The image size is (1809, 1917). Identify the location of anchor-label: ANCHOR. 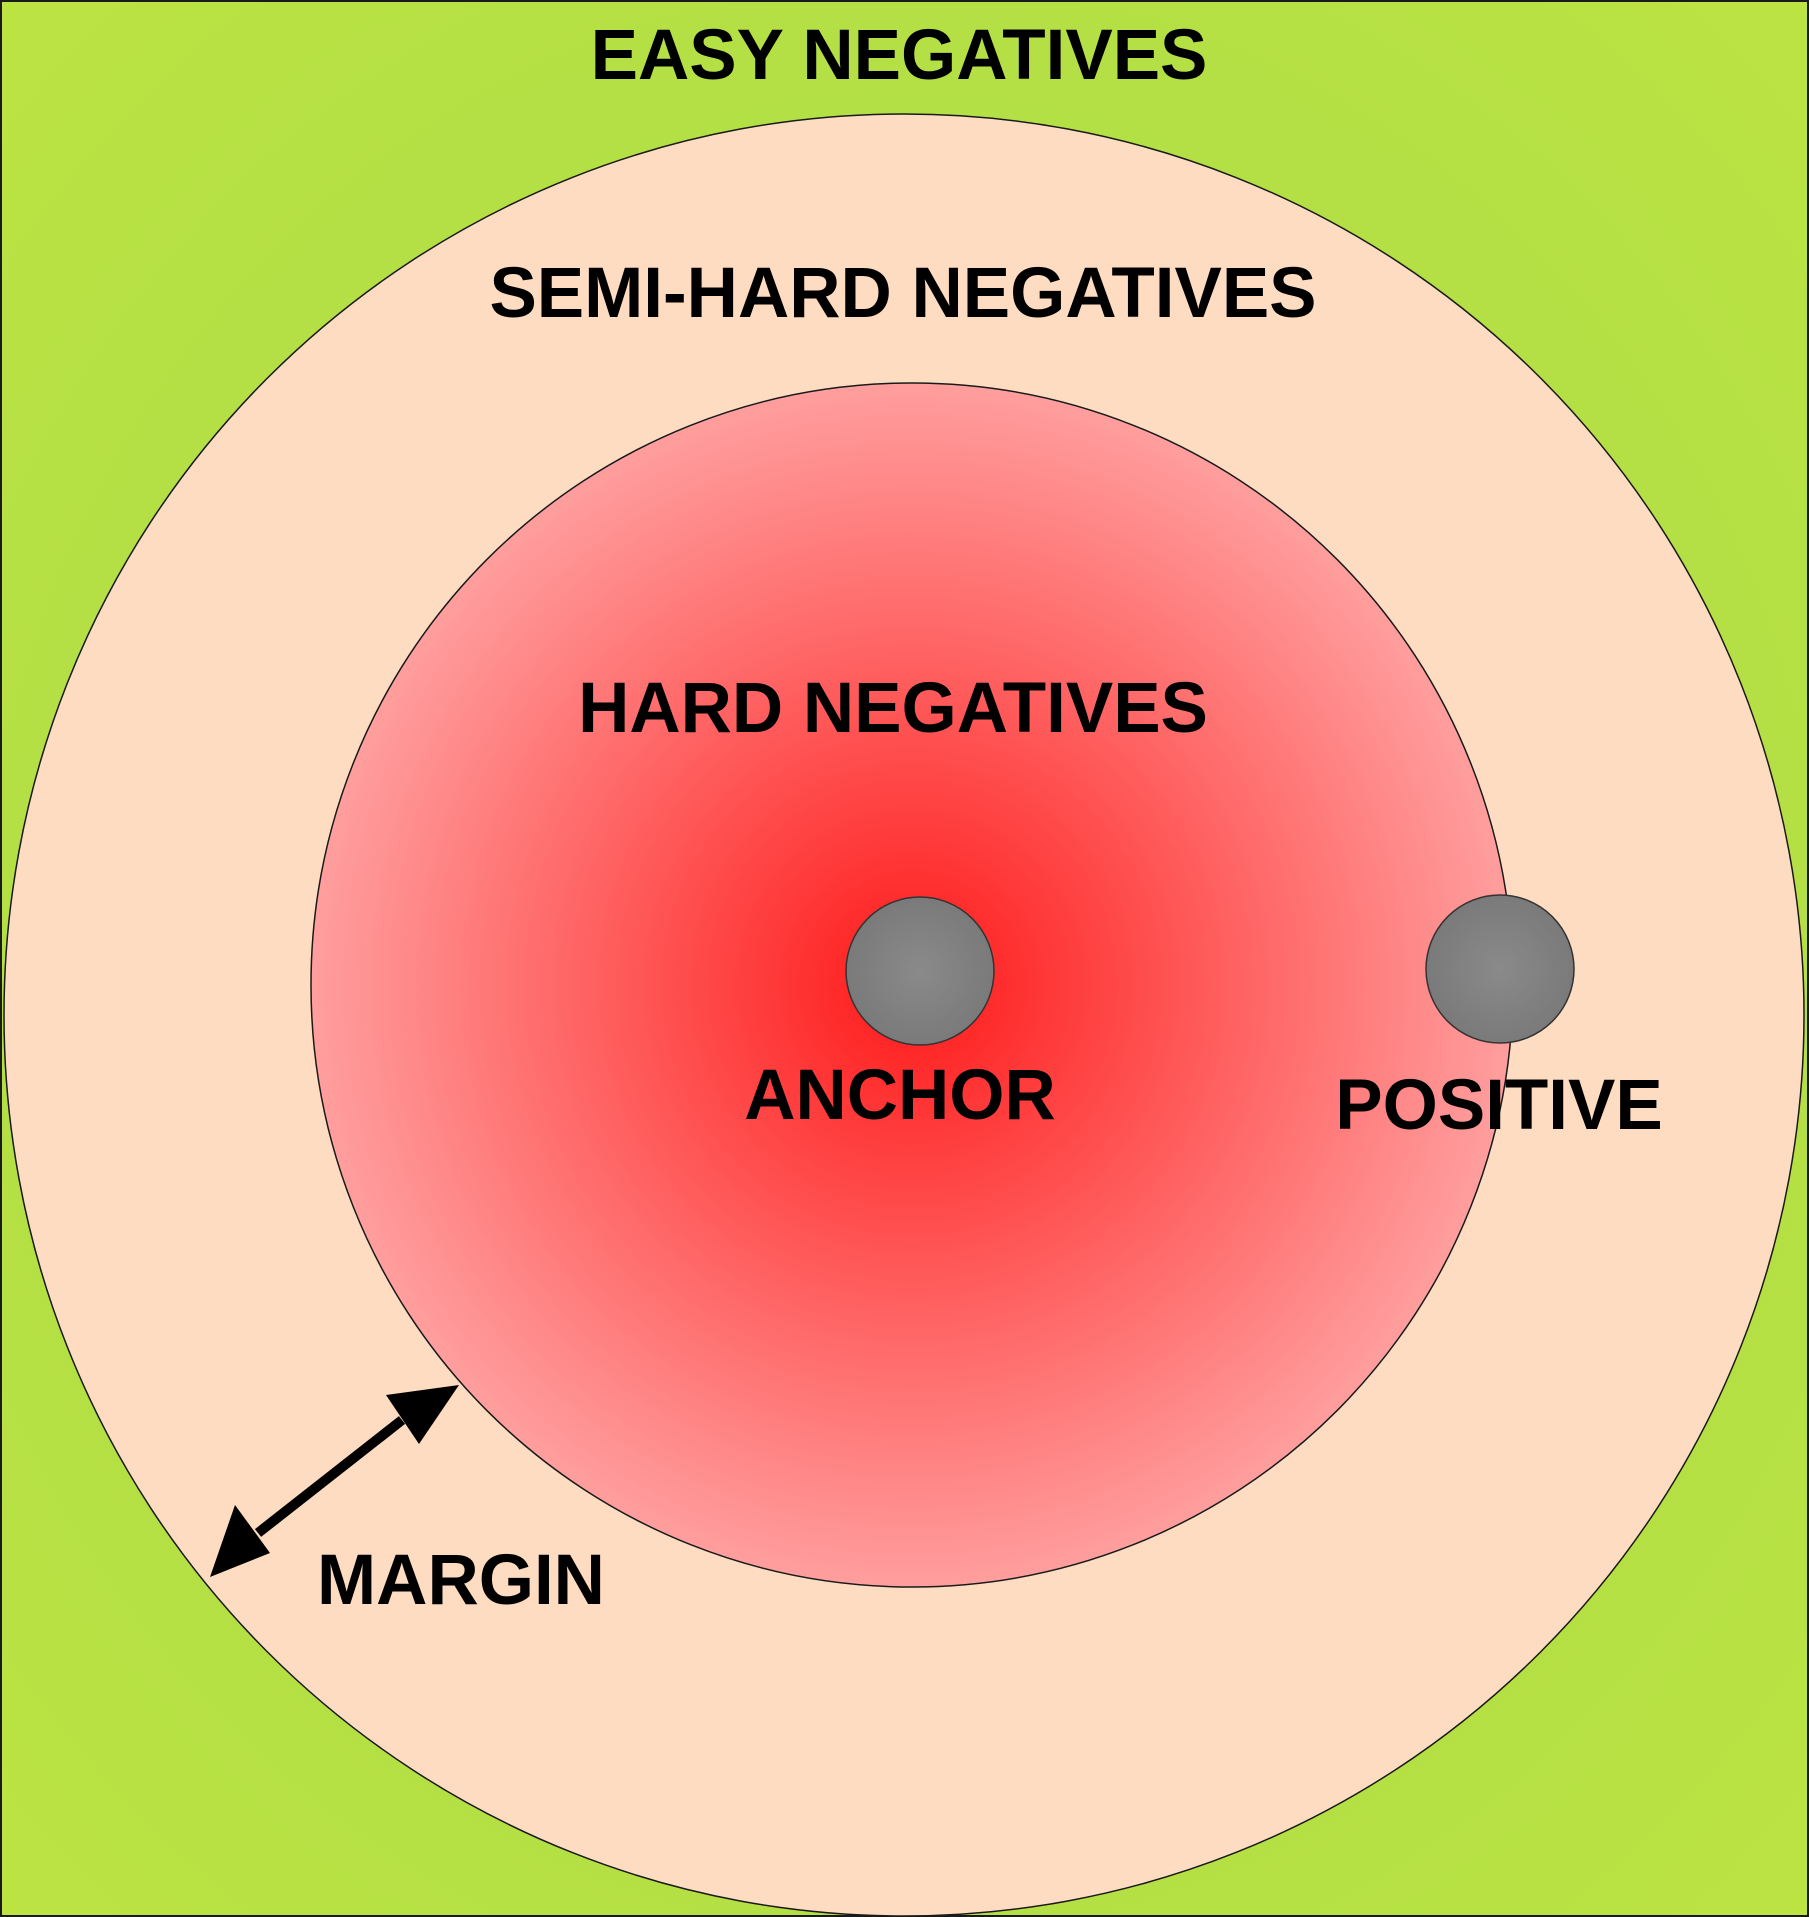
(900, 1095).